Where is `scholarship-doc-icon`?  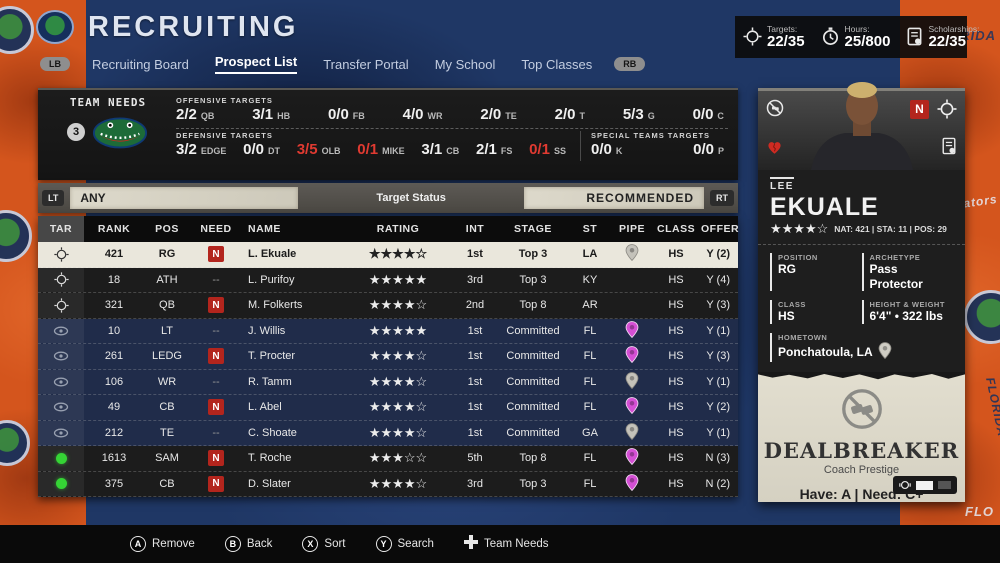
scholarship-doc-icon is located at coordinates (949, 148).